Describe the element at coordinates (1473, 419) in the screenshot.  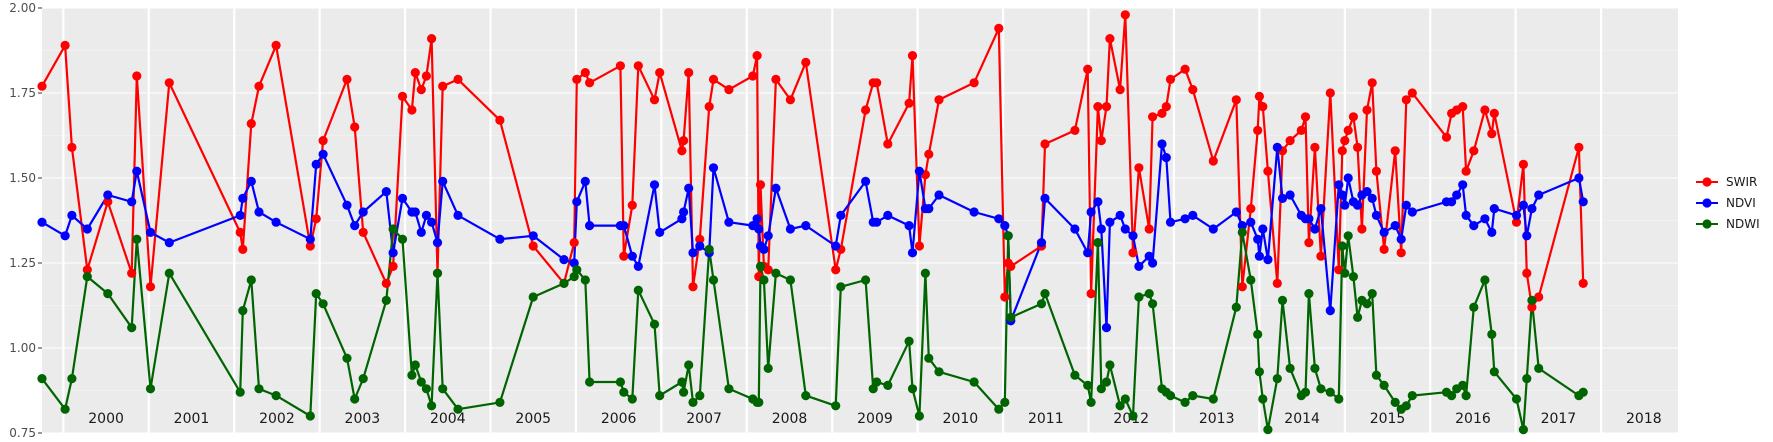
I see `year-label: 2016` at that location.